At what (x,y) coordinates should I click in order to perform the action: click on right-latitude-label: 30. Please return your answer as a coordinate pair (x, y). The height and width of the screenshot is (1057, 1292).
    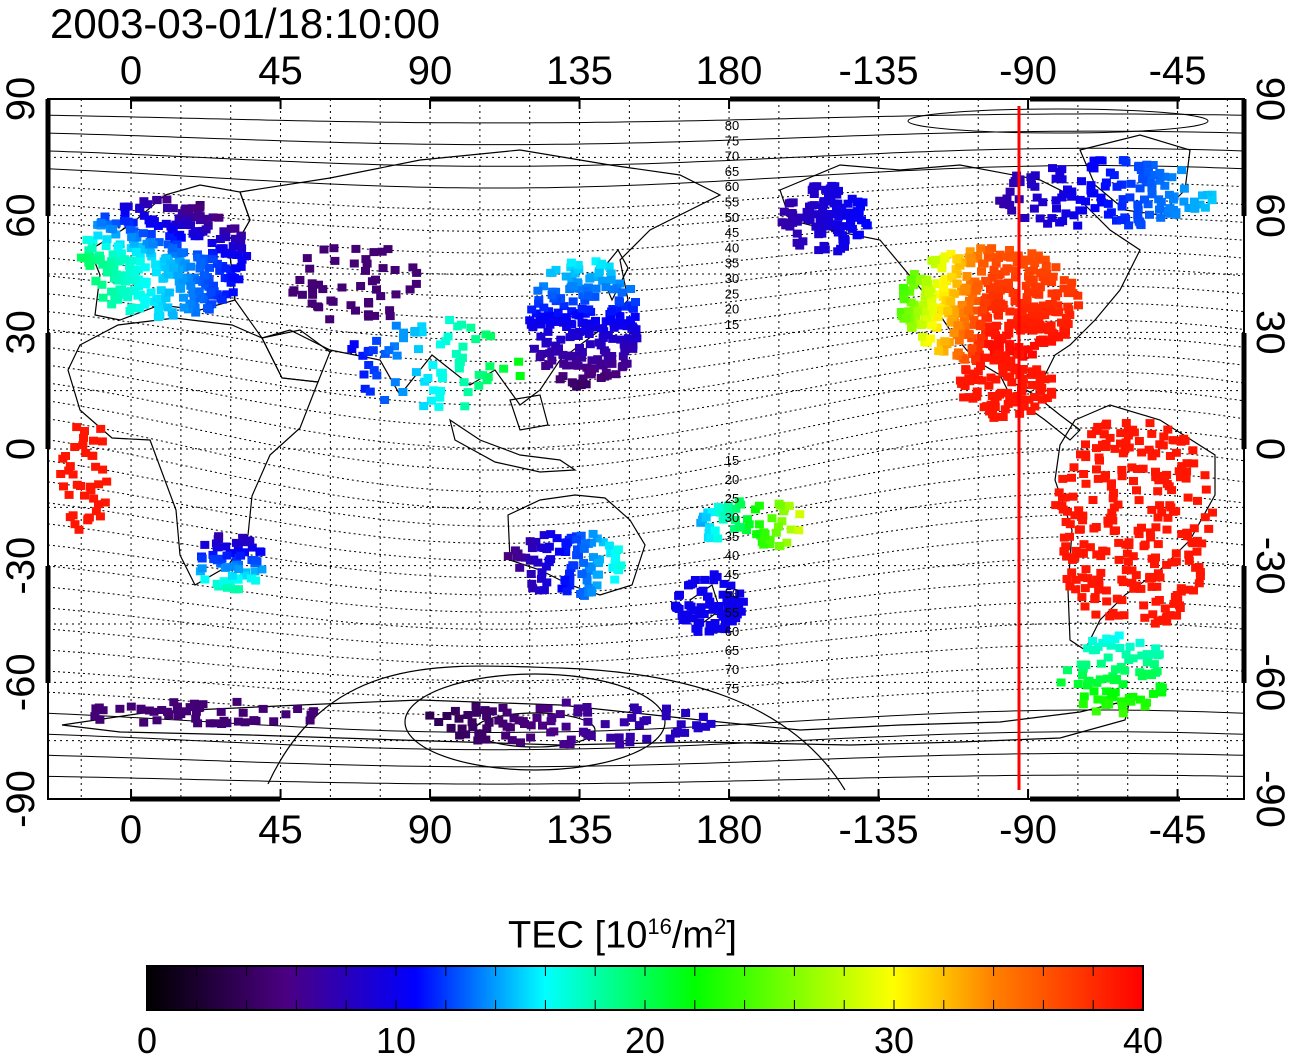
    Looking at the image, I should click on (1270, 332).